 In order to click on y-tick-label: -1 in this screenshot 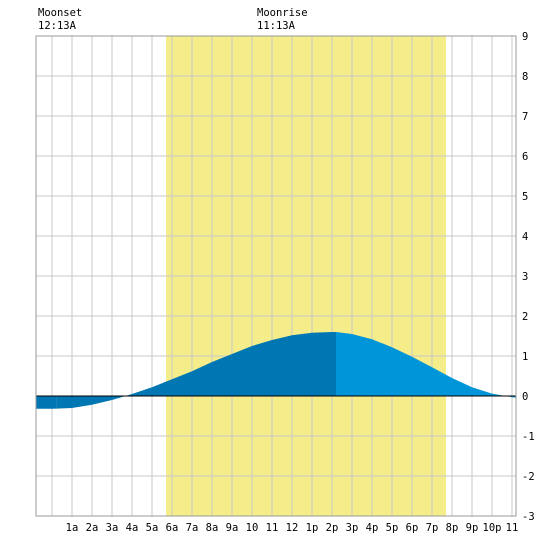, I will do `click(528, 437)`.